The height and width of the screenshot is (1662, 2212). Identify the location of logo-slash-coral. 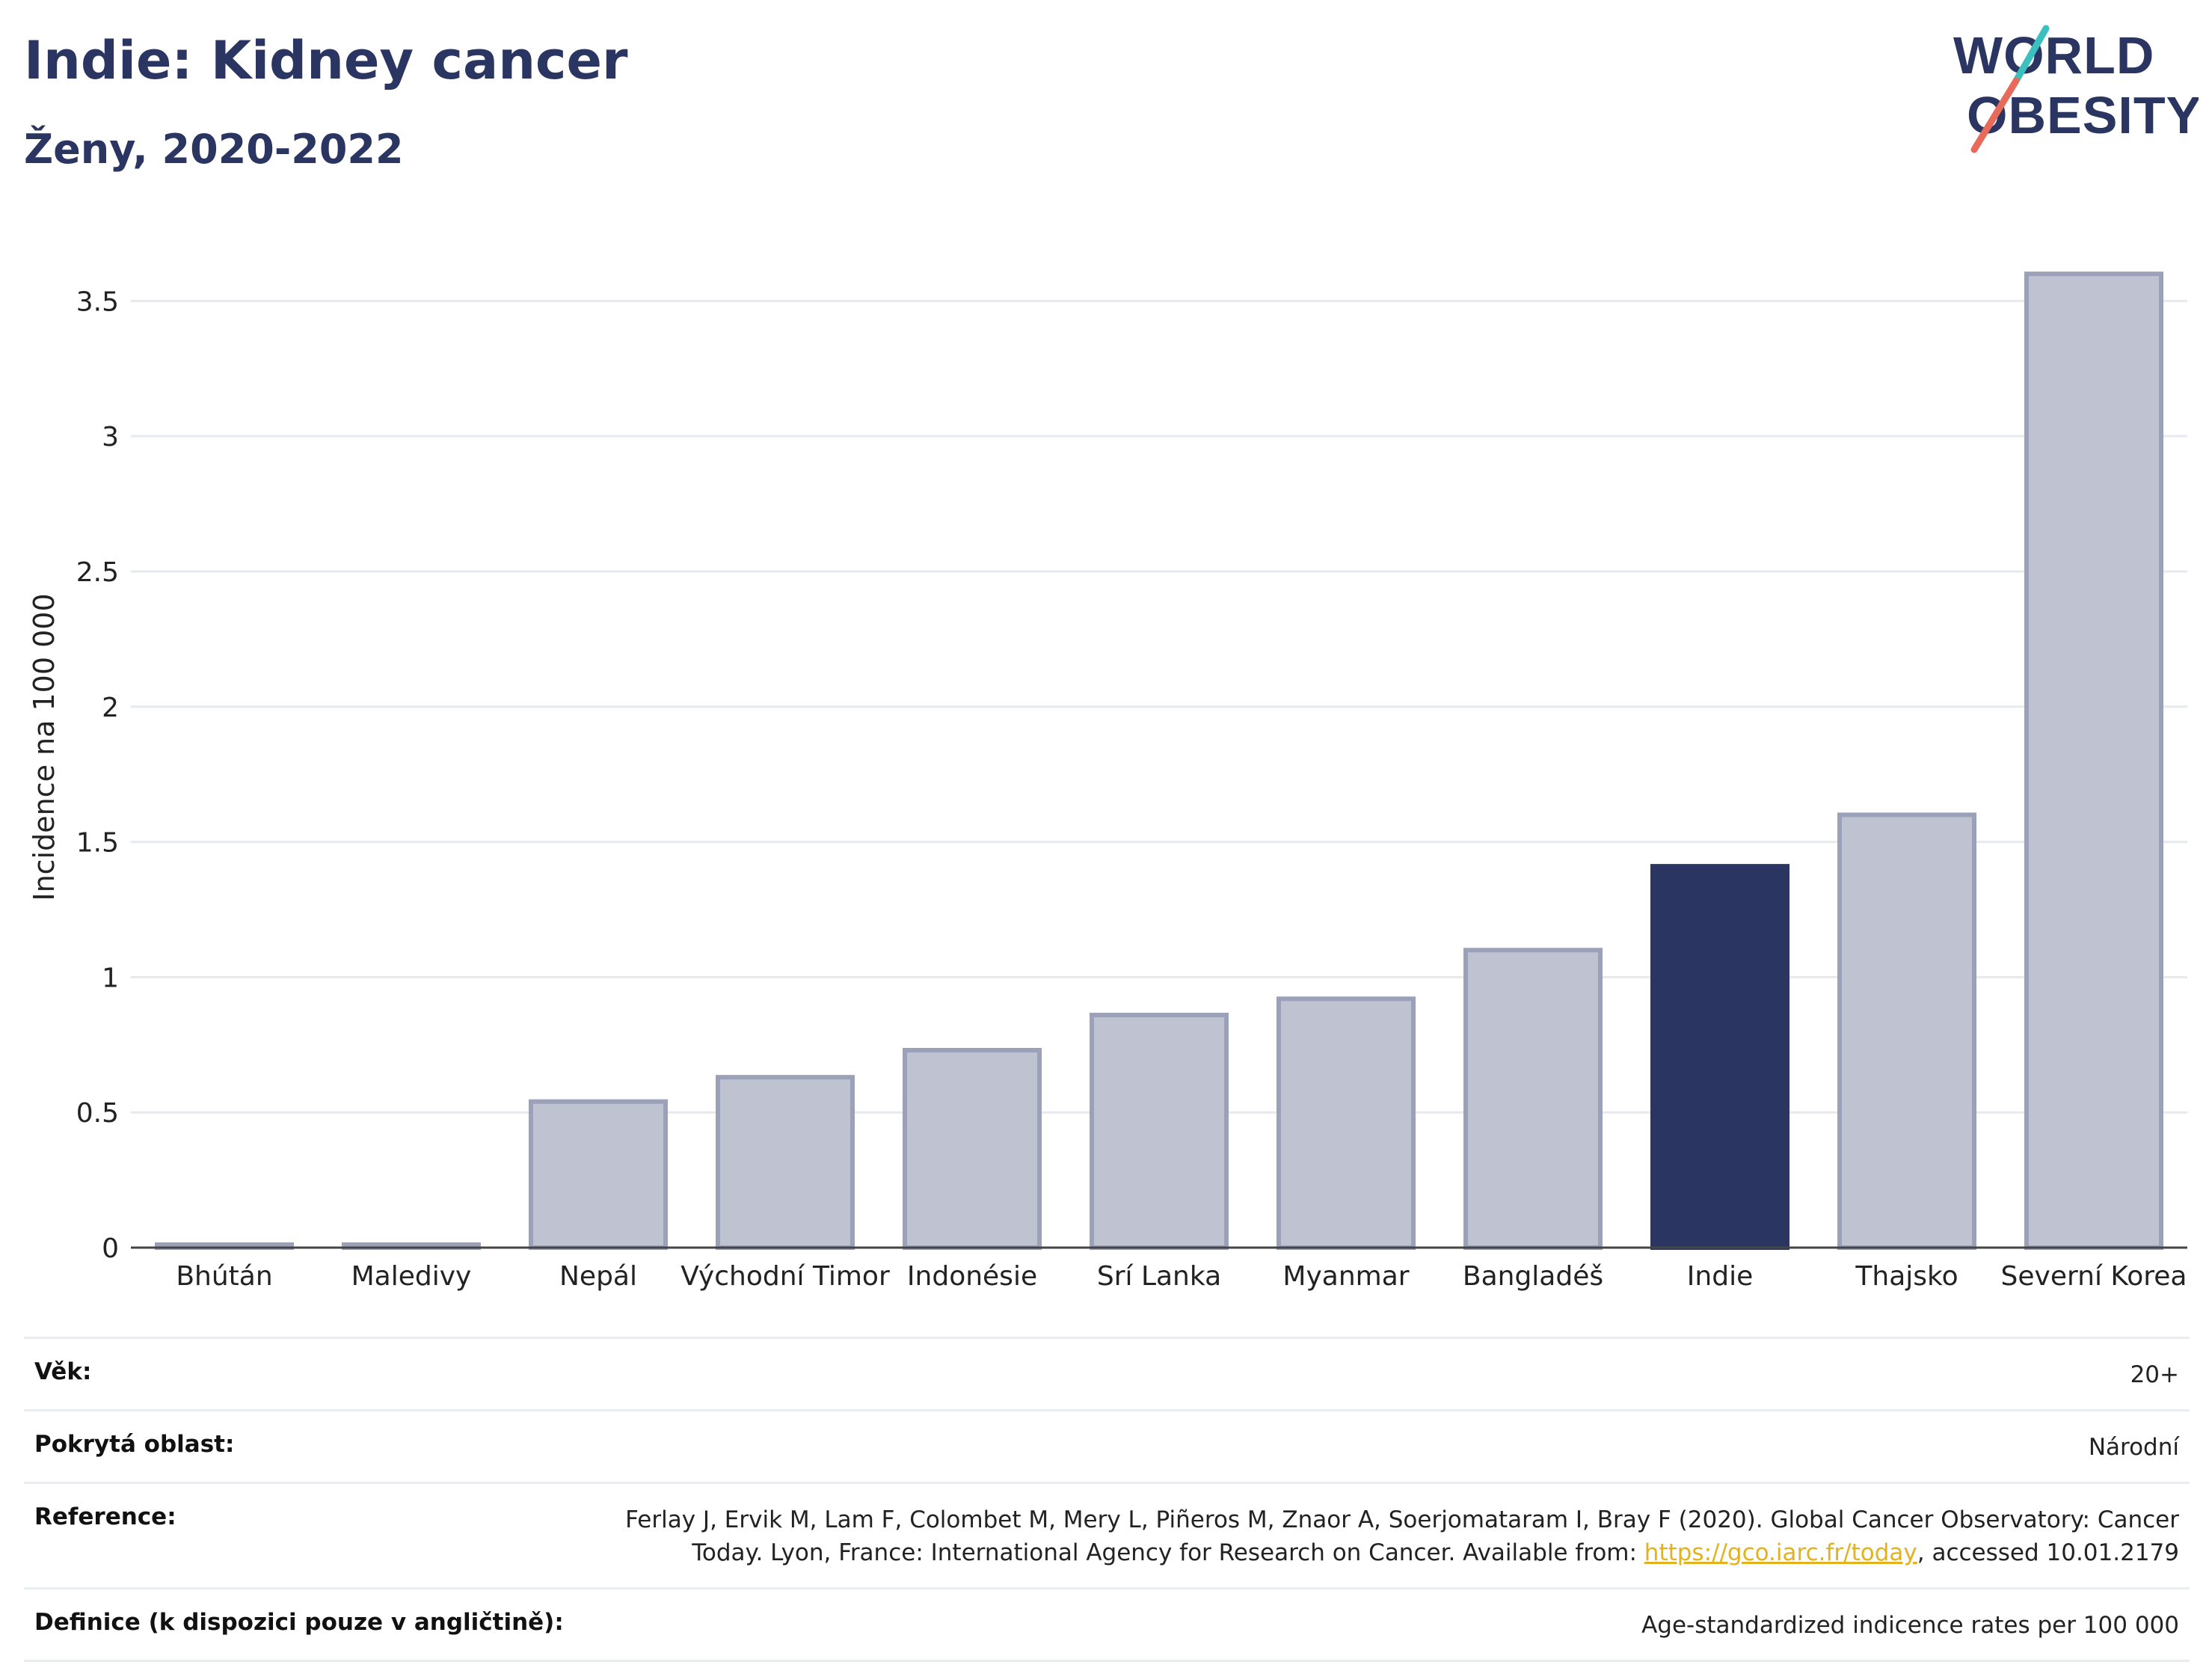
(1995, 115).